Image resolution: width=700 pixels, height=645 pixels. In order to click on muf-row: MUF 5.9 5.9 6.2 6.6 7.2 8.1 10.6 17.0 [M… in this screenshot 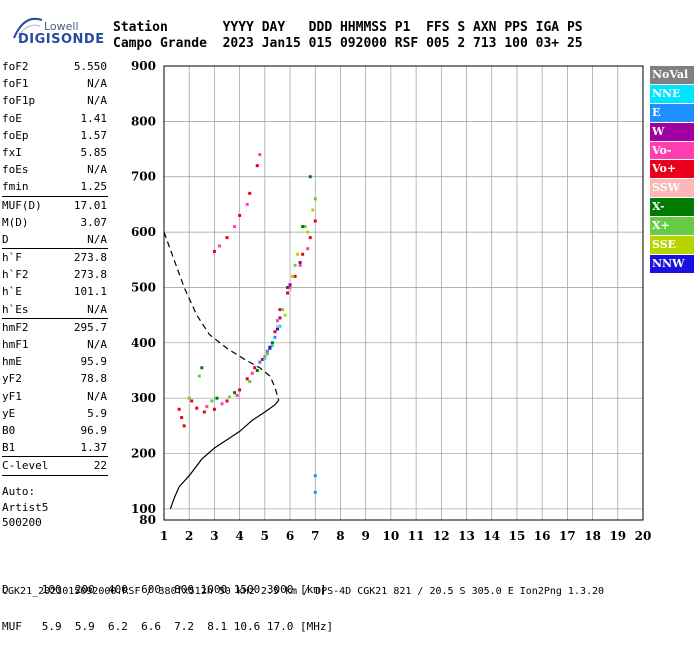, I will do `click(168, 626)`.